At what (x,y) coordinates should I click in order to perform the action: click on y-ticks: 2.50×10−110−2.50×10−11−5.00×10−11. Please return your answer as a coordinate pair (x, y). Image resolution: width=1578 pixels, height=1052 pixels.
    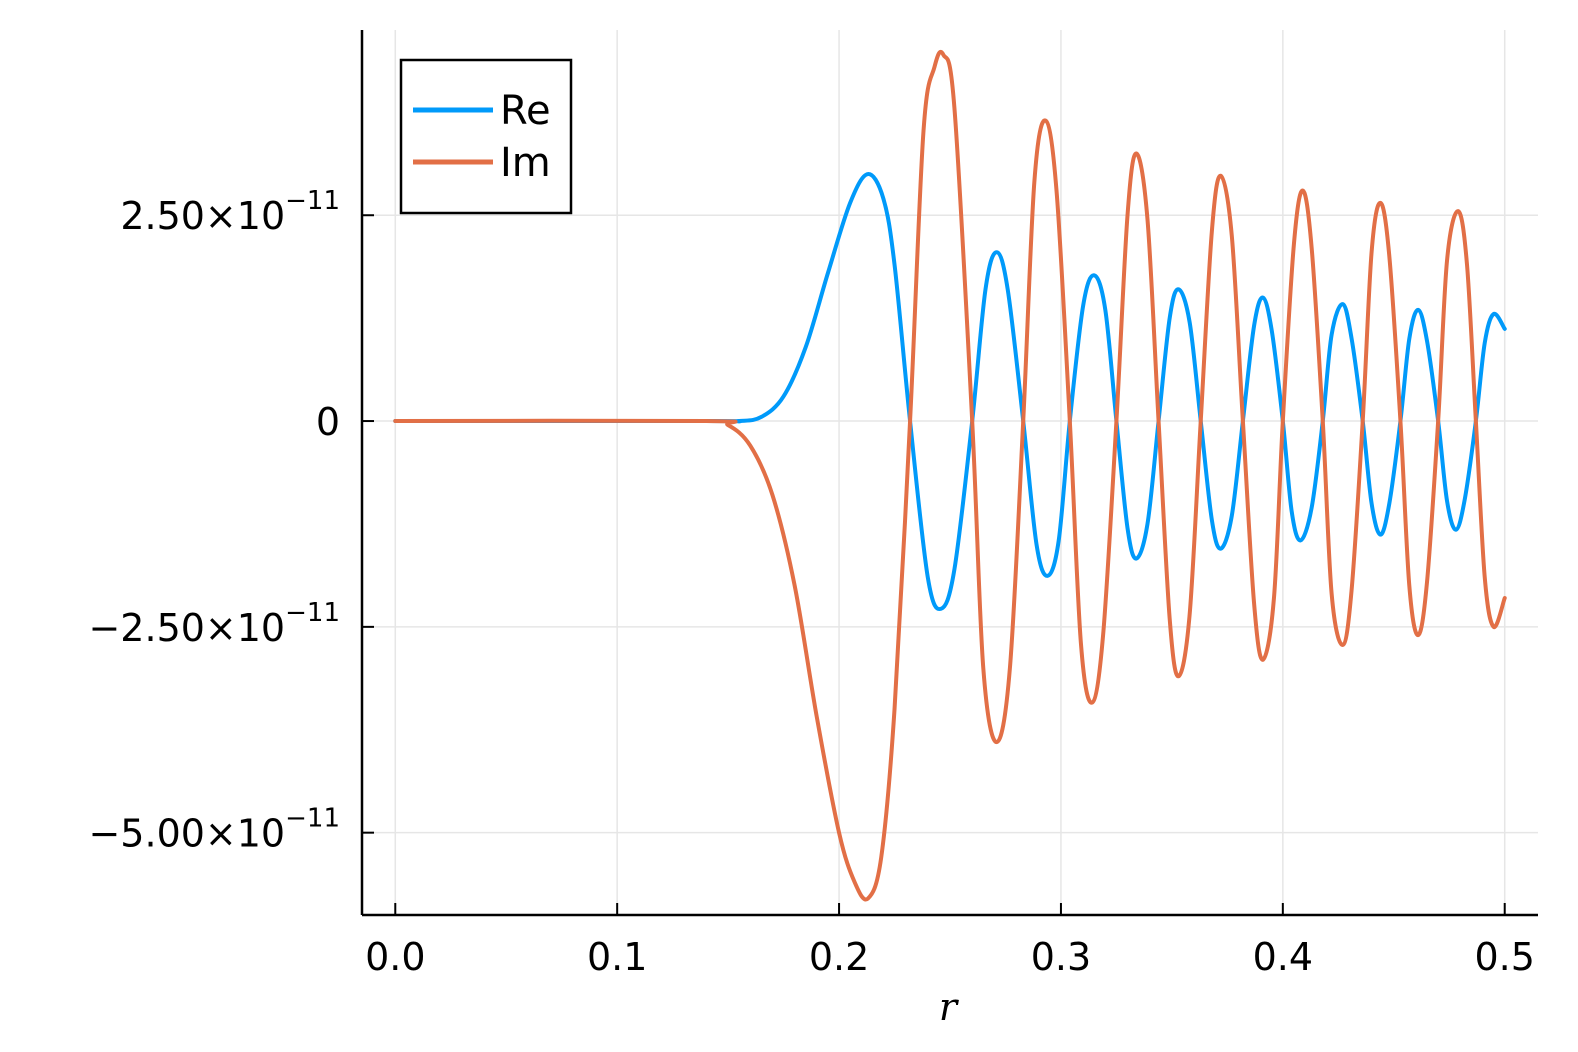
    Looking at the image, I should click on (231, 521).